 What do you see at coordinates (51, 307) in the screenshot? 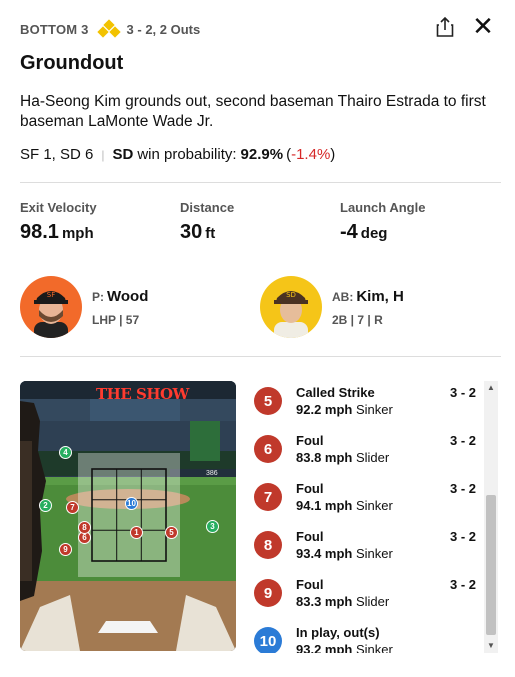
I see `pitcher-avatar: SF` at bounding box center [51, 307].